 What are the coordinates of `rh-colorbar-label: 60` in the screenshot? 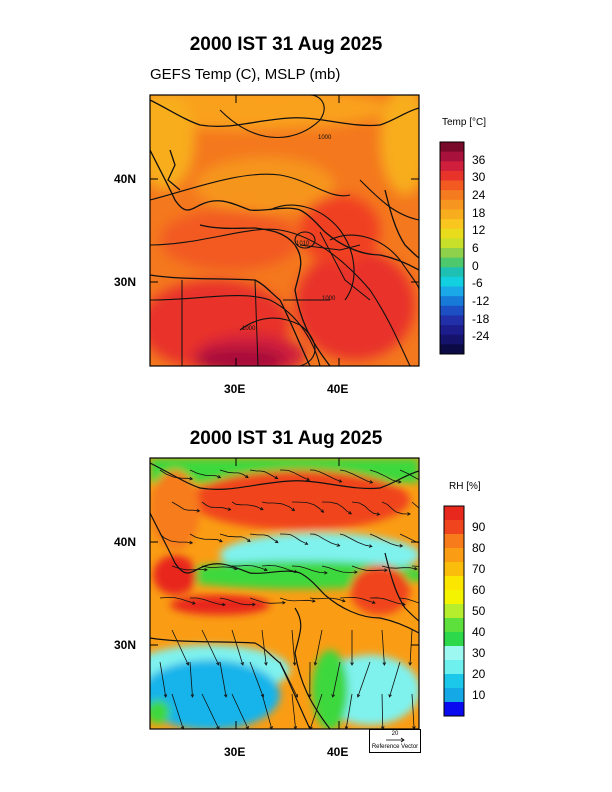 It's located at (479, 590).